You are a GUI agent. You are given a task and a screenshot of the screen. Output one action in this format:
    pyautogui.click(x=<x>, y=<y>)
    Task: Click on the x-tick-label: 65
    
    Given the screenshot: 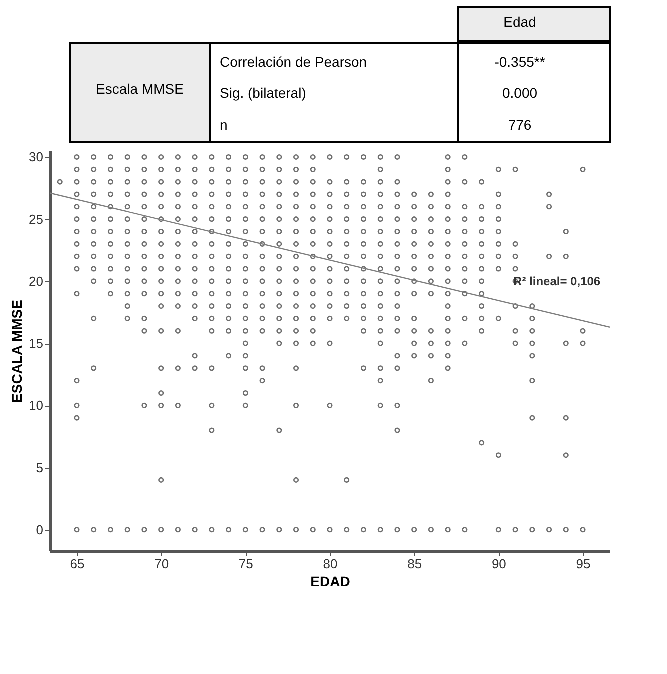 What is the action you would take?
    pyautogui.click(x=77, y=564)
    